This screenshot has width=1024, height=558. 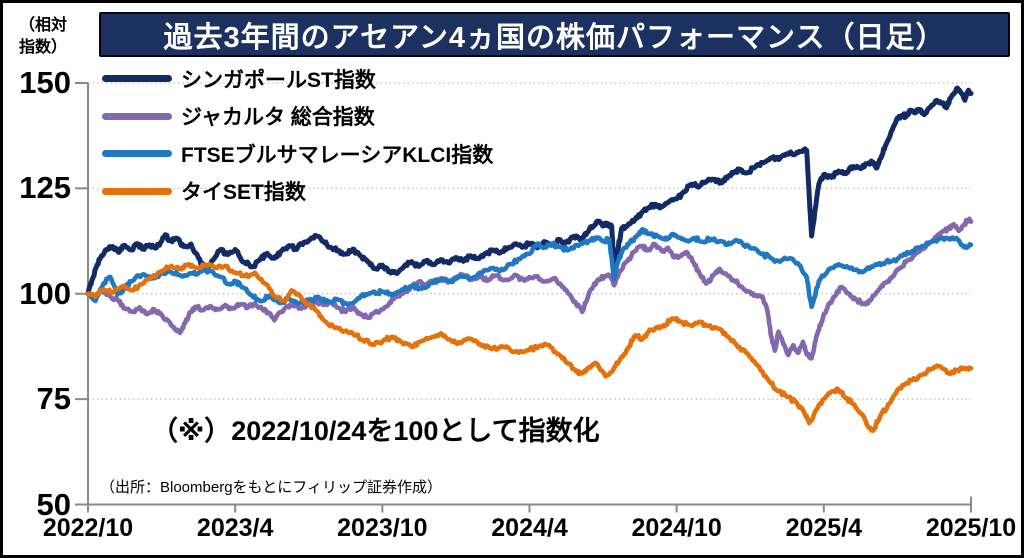 I want to click on source-note: （出所：Bloombergをもとにフィリップ証券作成）, so click(x=271, y=487).